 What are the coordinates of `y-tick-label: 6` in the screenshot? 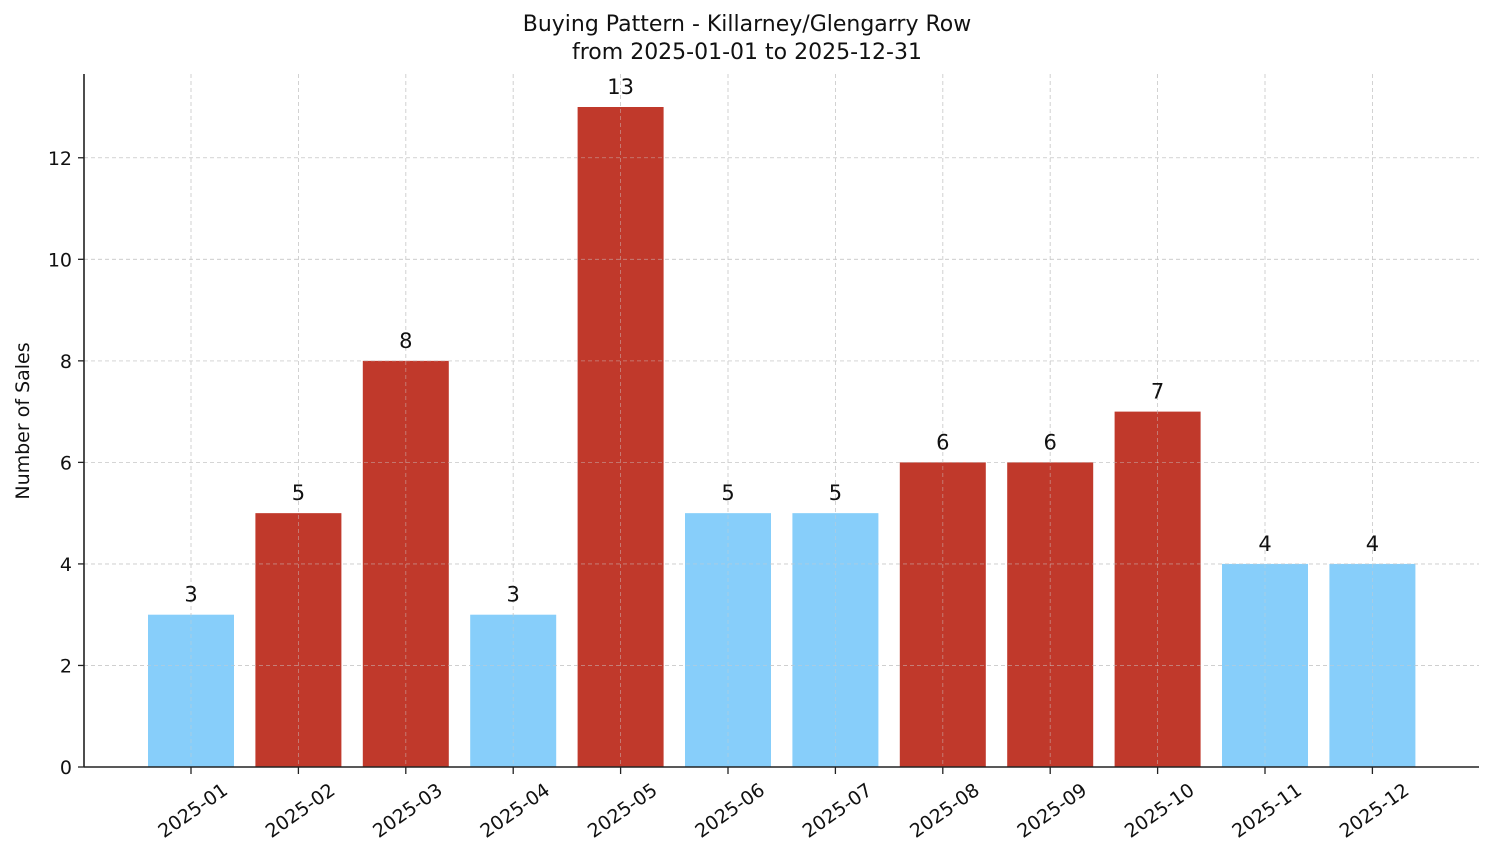 It's located at (66, 463).